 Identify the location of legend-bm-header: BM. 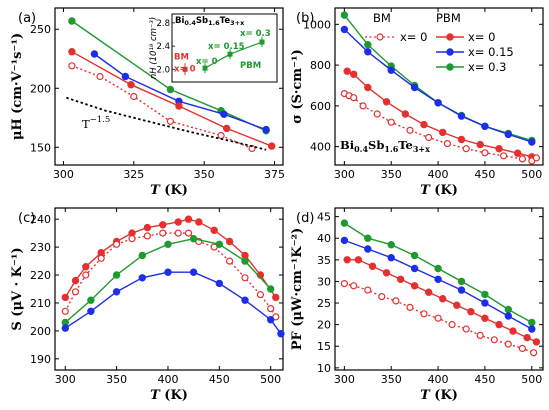
(382, 18).